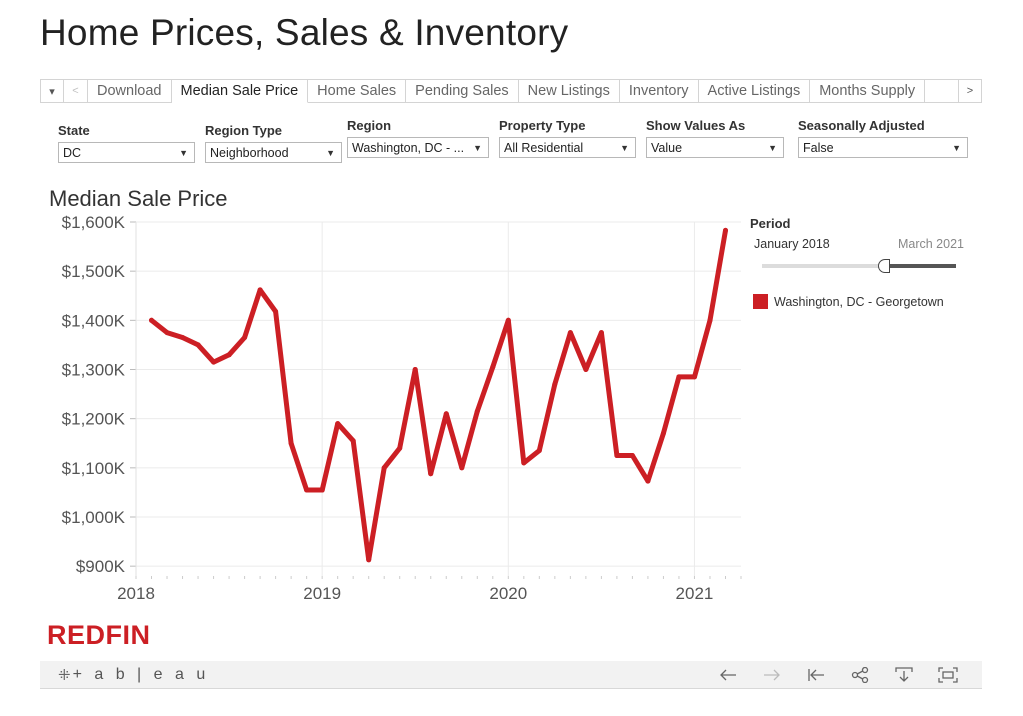 The height and width of the screenshot is (716, 1023). I want to click on share-button, so click(860, 675).